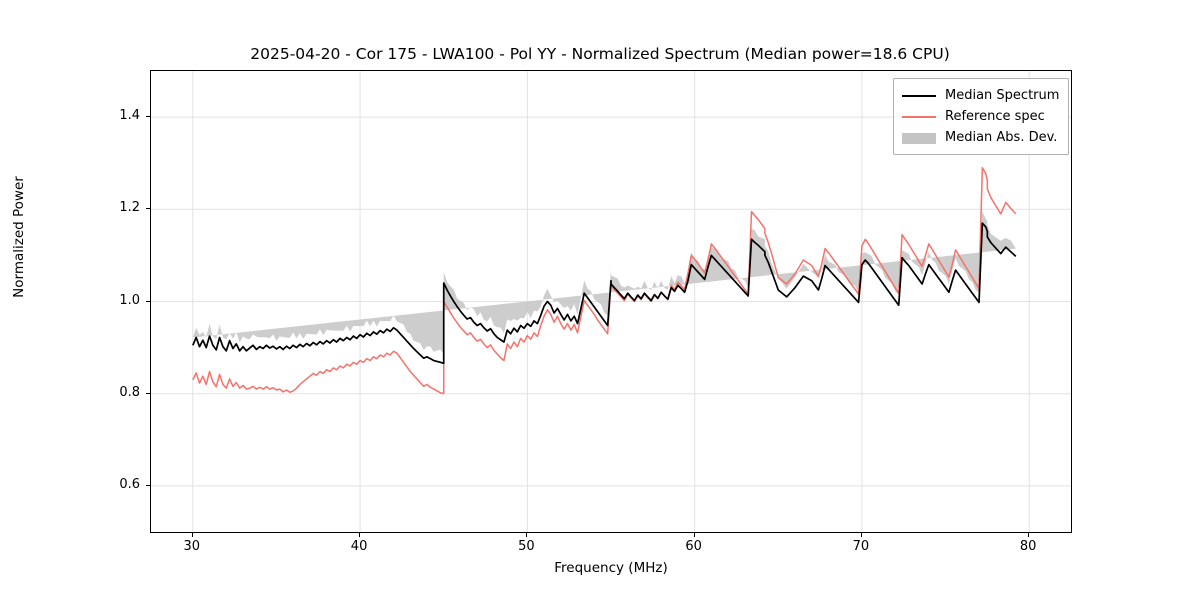  Describe the element at coordinates (192, 546) in the screenshot. I see `x-tick-label: 30` at that location.